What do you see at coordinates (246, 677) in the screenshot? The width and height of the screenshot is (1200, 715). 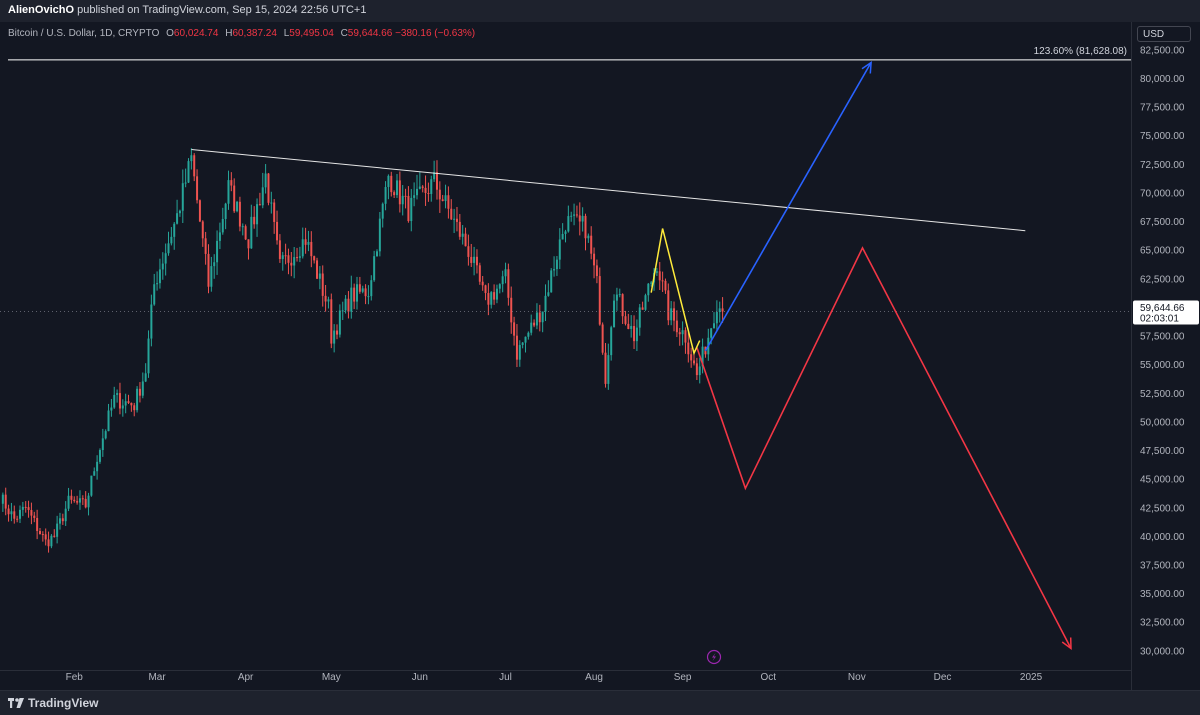 I see `time-tick-label: Apr` at bounding box center [246, 677].